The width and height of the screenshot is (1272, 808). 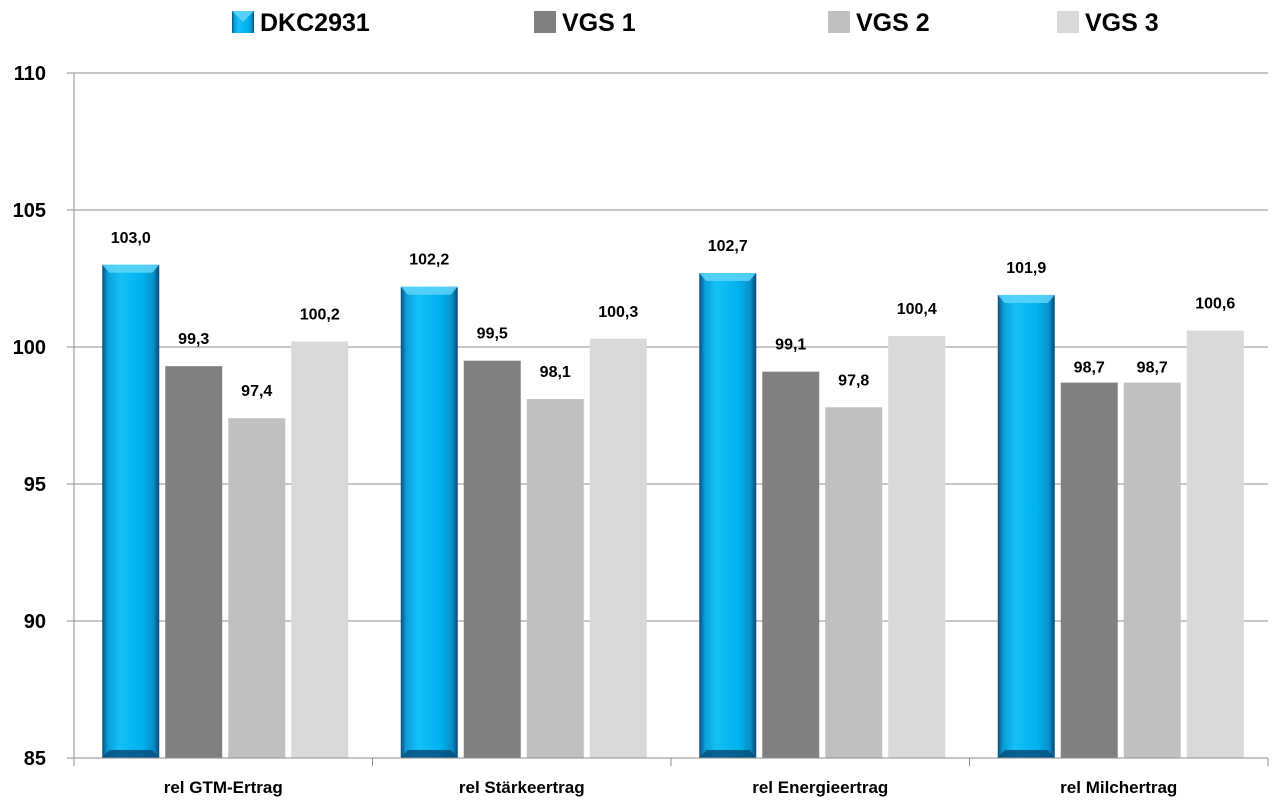 I want to click on x-tick-label: rel GTM-Ertrag, so click(x=223, y=787).